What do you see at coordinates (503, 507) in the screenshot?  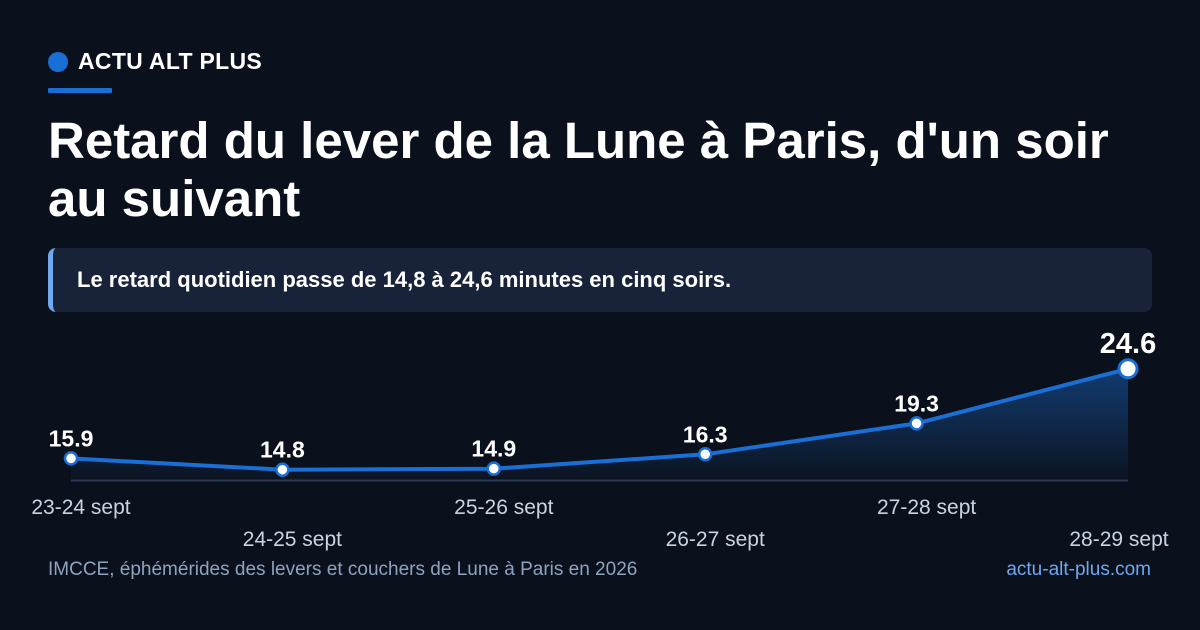 I see `x-tick-label-3: 25-26 sept` at bounding box center [503, 507].